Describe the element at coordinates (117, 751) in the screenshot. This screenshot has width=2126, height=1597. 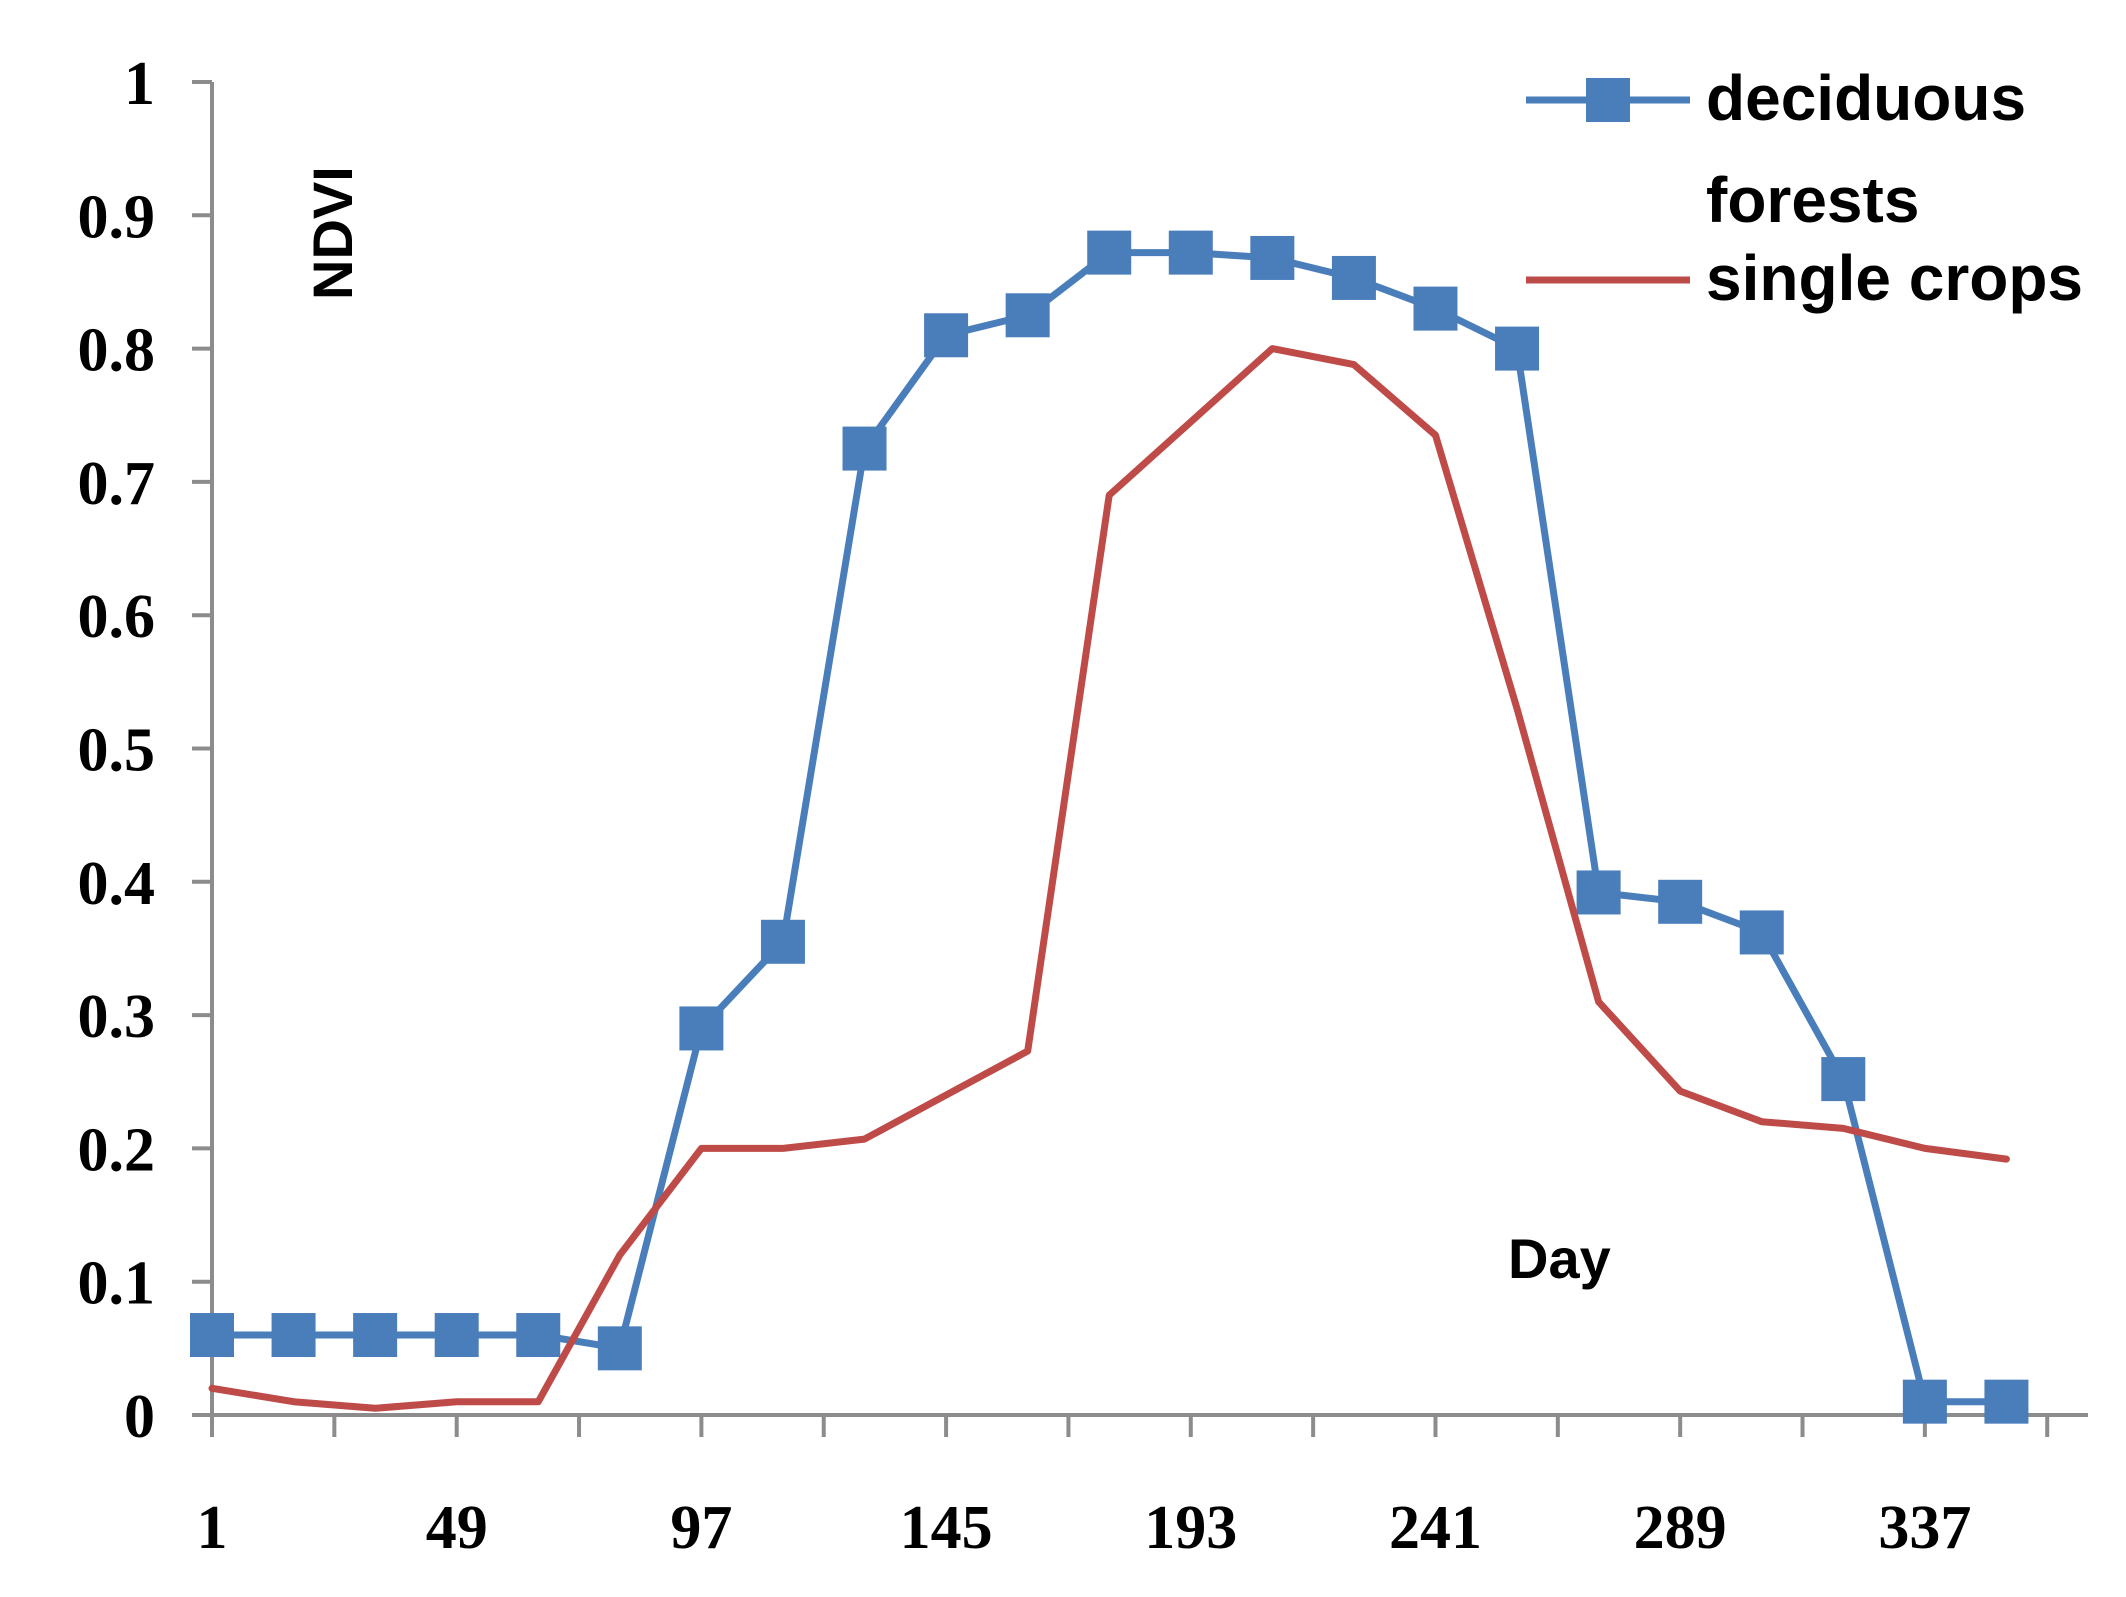
I see `y-tick-label: 0.5` at that location.